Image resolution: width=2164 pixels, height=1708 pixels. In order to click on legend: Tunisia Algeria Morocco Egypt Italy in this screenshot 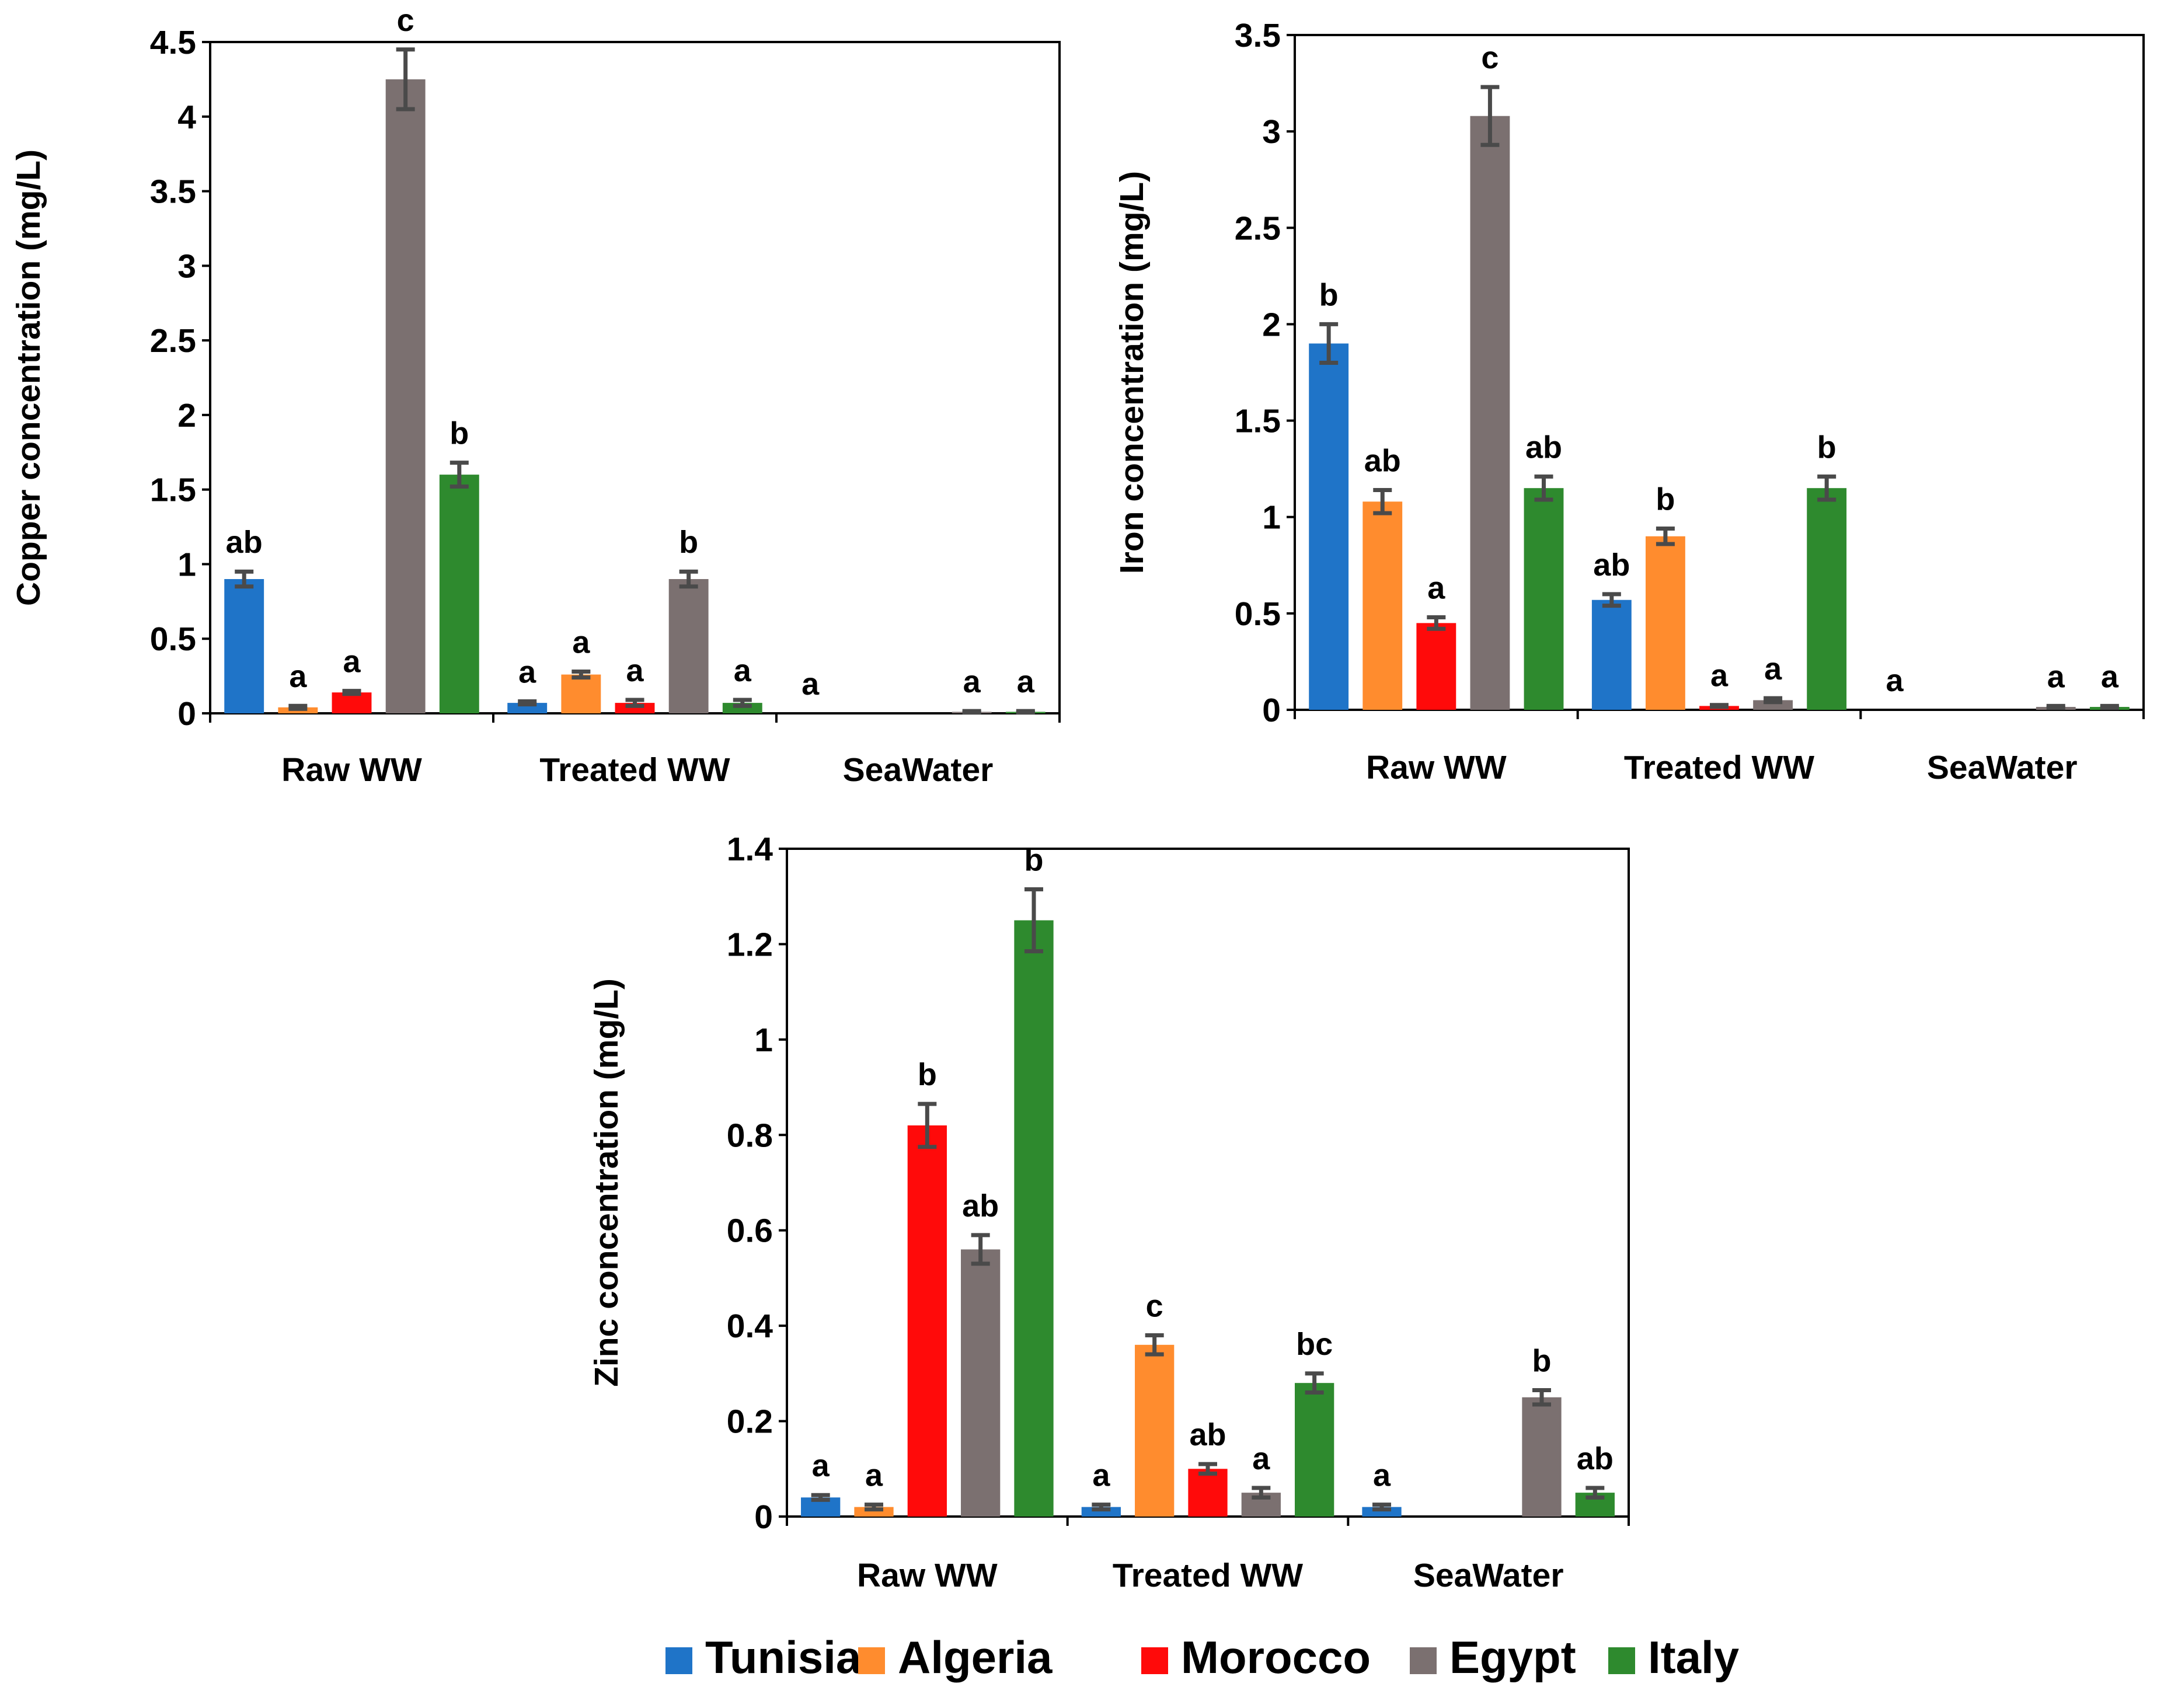, I will do `click(1202, 1657)`.